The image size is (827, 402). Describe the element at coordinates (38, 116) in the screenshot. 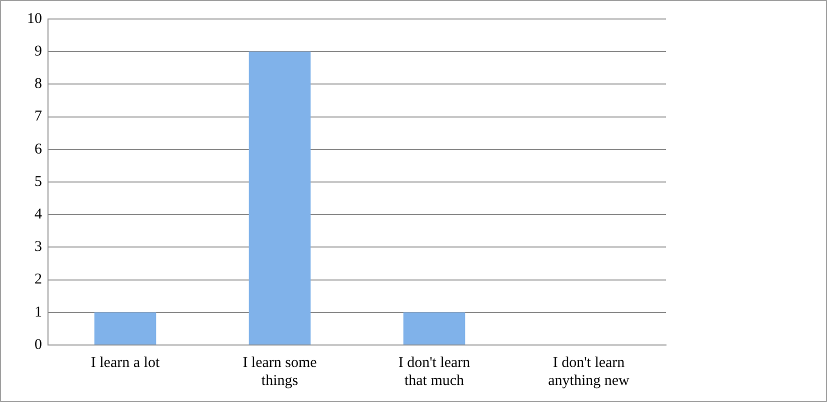

I see `y-tick-label: 7` at that location.